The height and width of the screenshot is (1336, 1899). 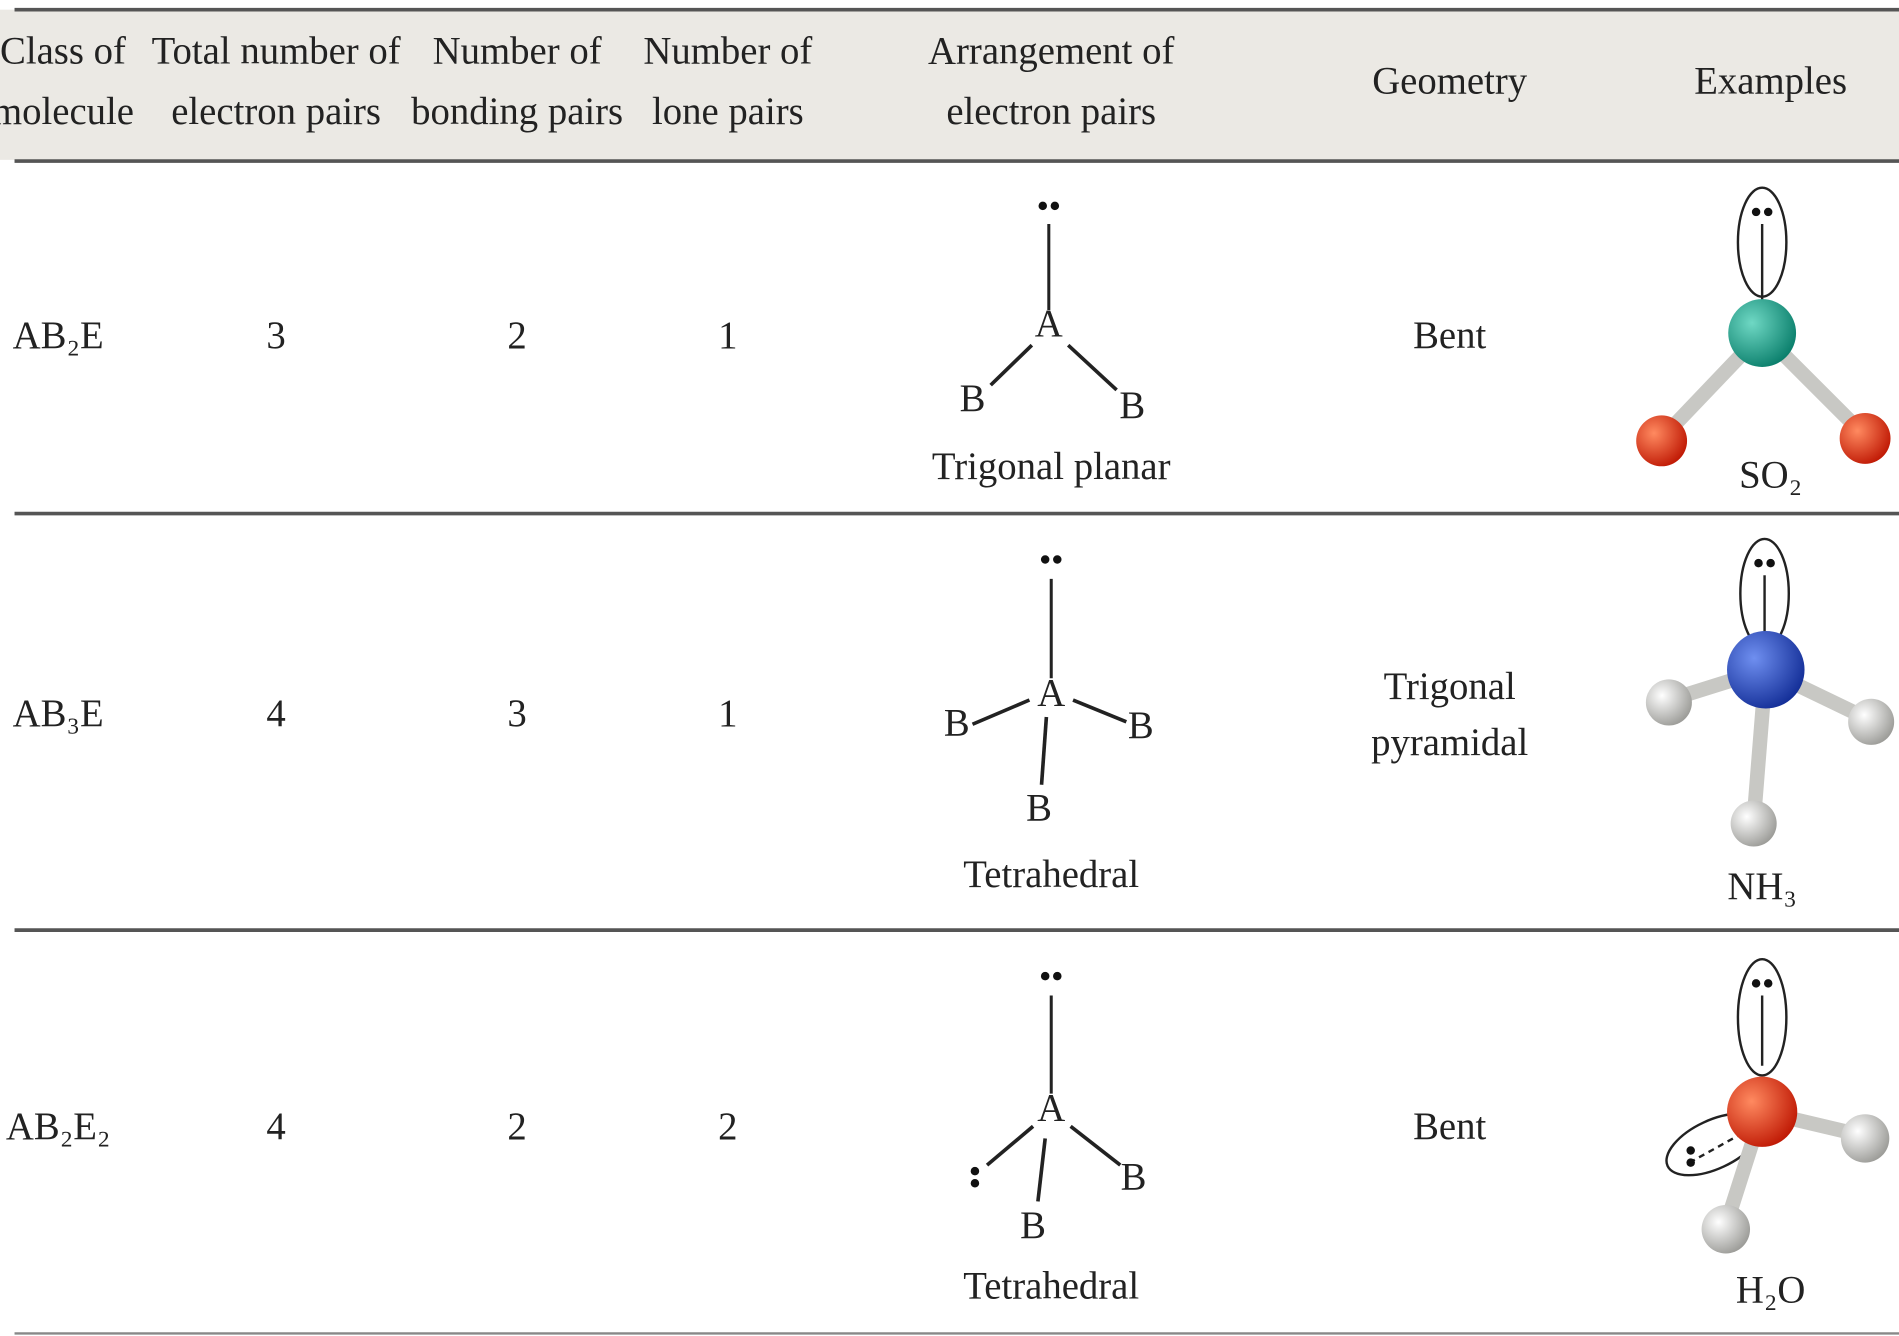 What do you see at coordinates (1770, 474) in the screenshot?
I see `example-label: SO₂` at bounding box center [1770, 474].